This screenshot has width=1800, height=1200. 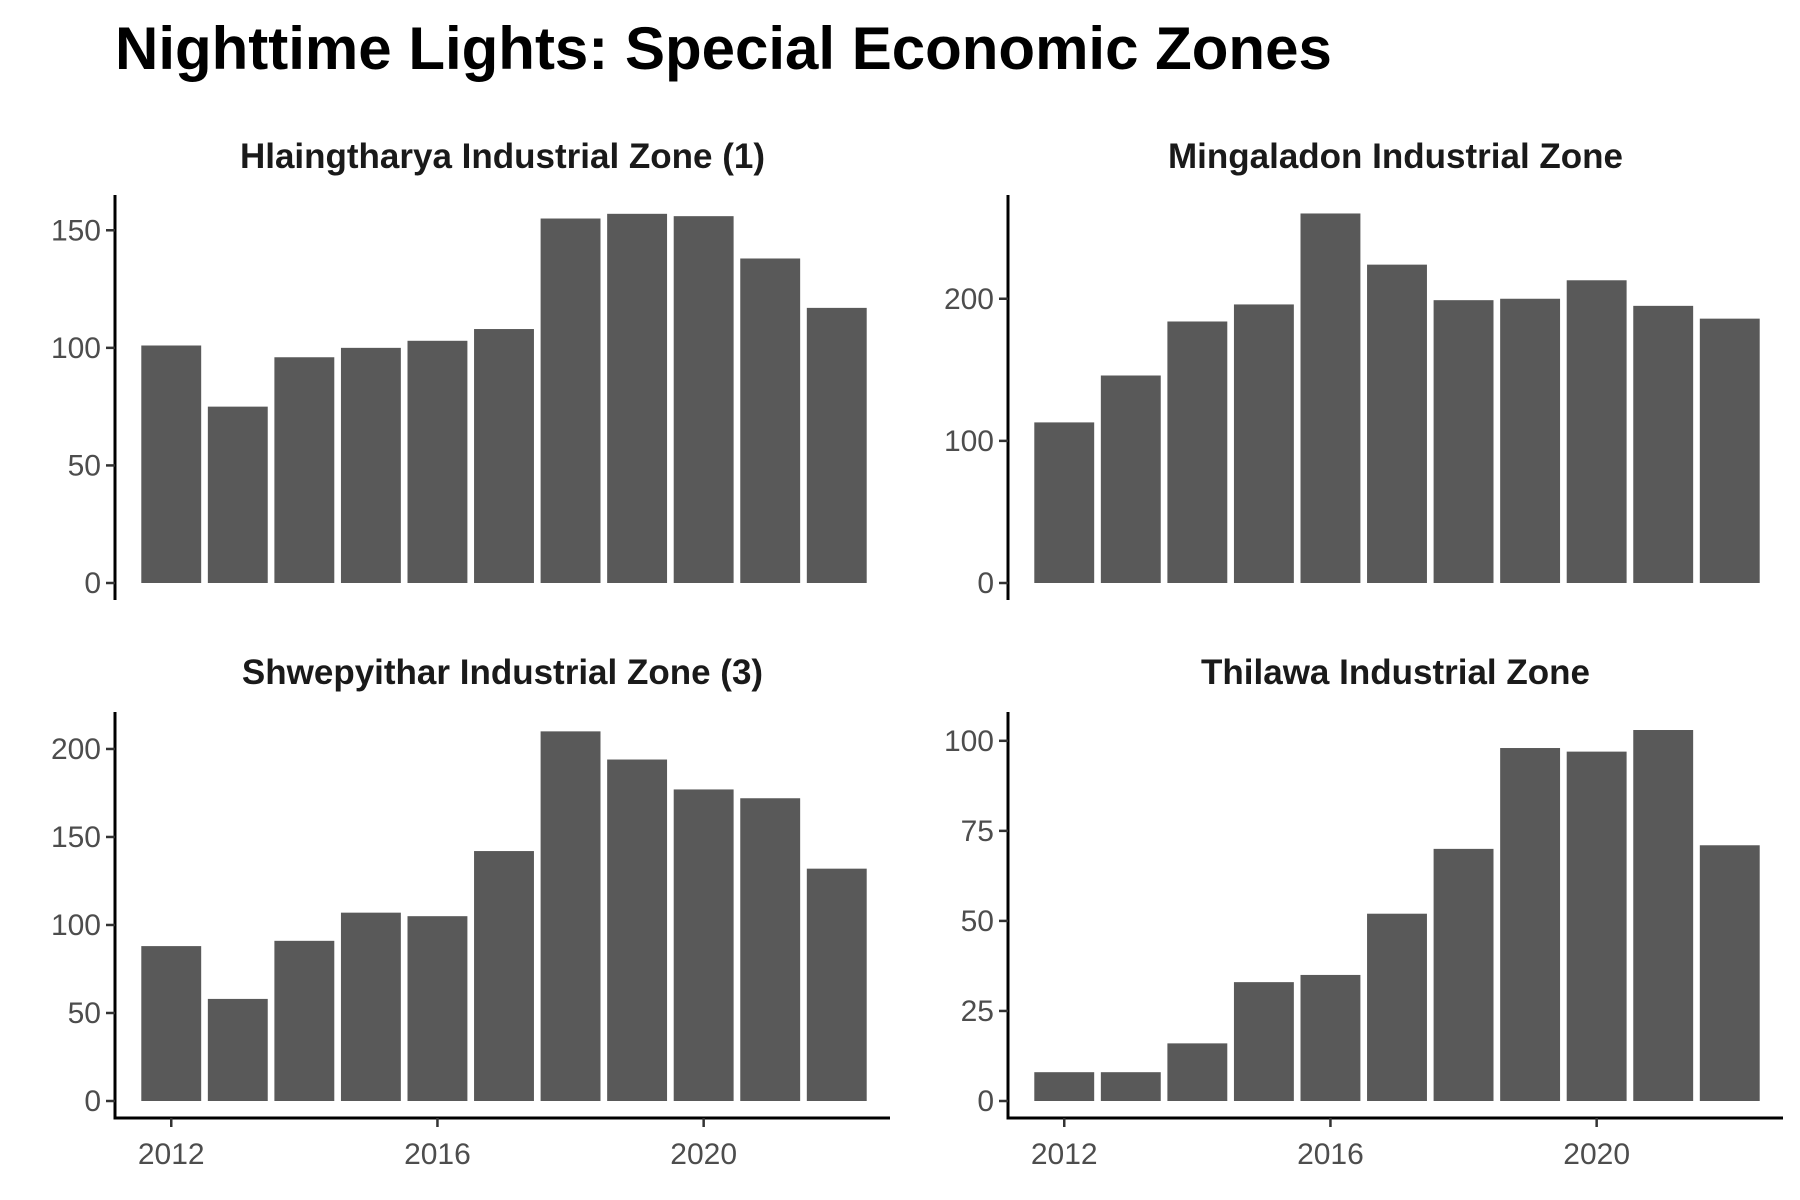 I want to click on bar-4-2014, so click(x=1197, y=1072).